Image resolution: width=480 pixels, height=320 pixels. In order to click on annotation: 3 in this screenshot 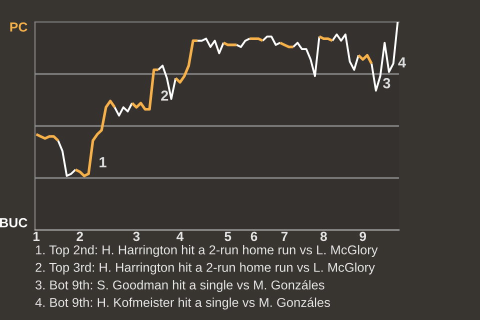, I will do `click(386, 83)`.